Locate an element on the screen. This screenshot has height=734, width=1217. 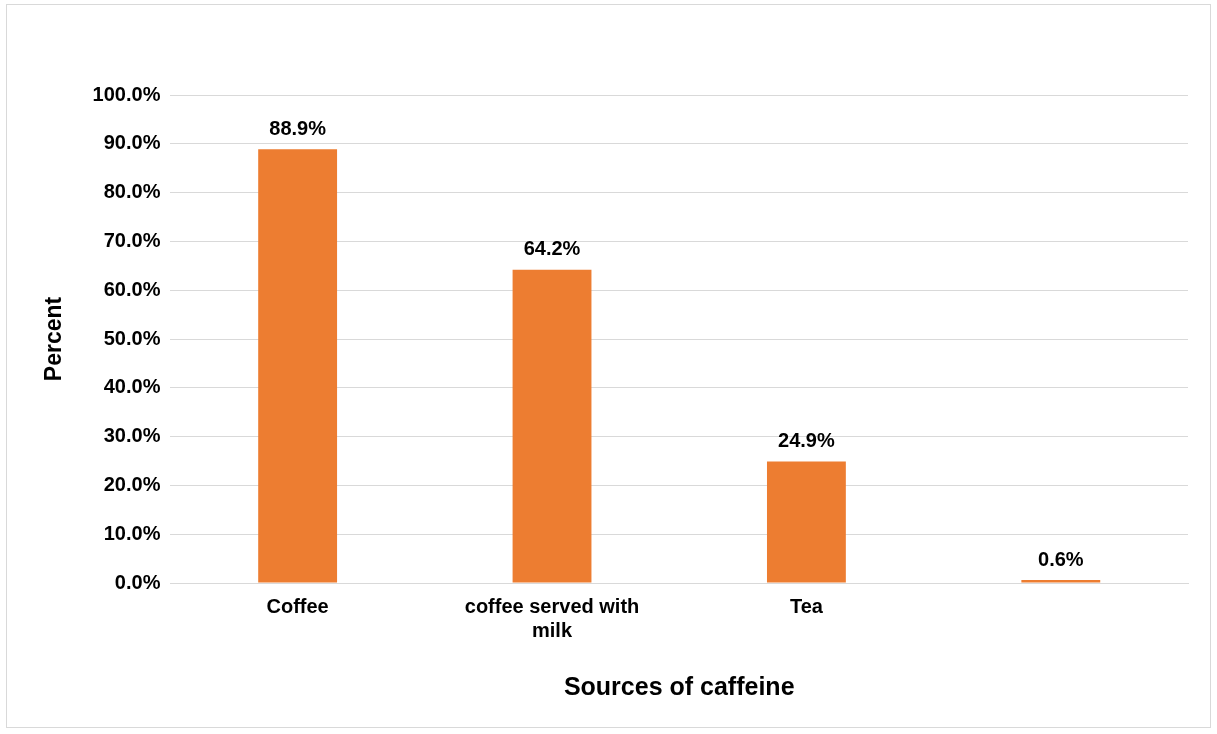
y-tick-label: 60.0% is located at coordinates (132, 288).